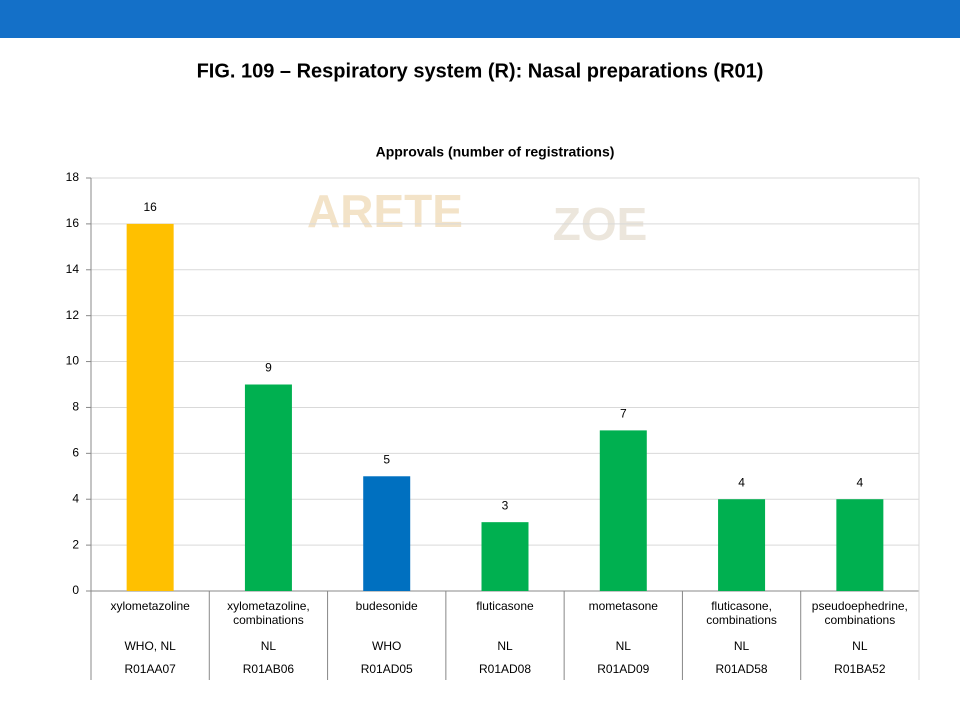 This screenshot has width=960, height=725. I want to click on x-tick-label: fluticasone, so click(505, 606).